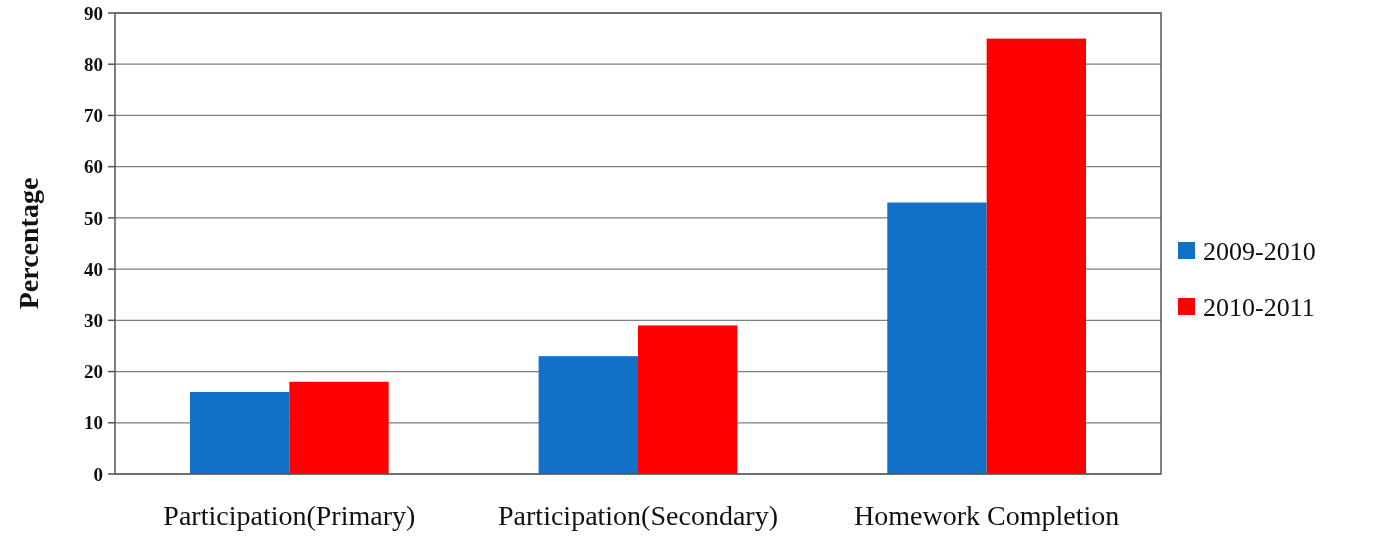  I want to click on legend-label: 2009-2010, so click(1259, 252).